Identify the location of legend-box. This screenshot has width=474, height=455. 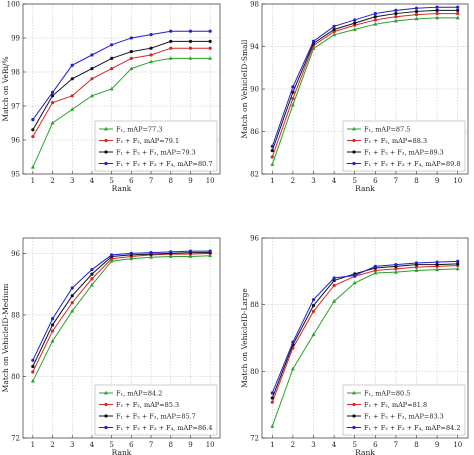
(404, 146).